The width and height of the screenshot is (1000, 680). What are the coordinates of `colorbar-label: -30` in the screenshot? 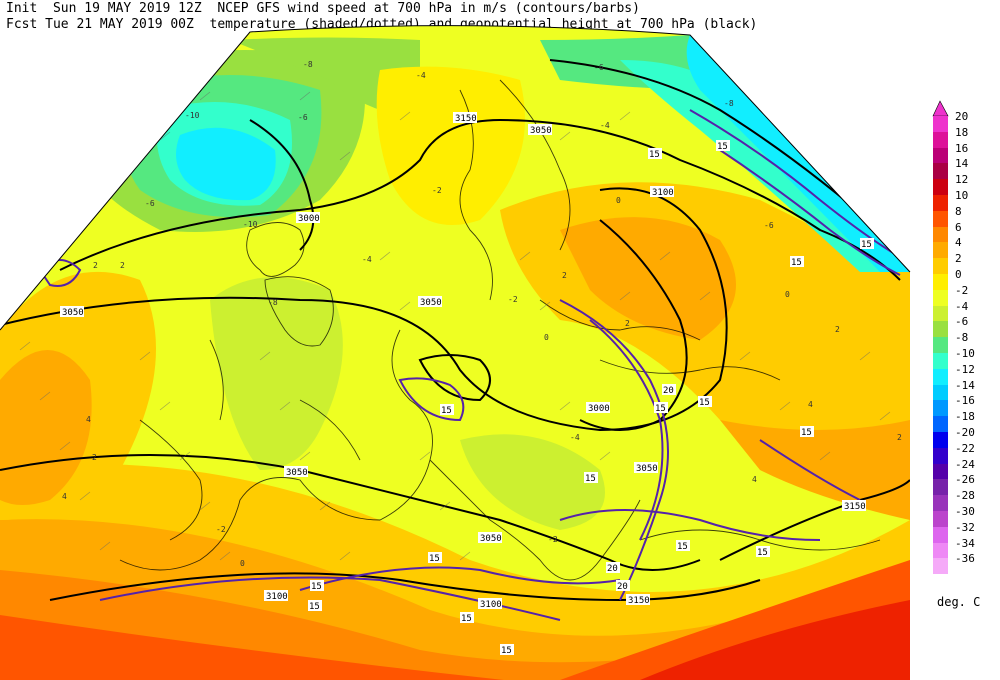 It's located at (965, 511).